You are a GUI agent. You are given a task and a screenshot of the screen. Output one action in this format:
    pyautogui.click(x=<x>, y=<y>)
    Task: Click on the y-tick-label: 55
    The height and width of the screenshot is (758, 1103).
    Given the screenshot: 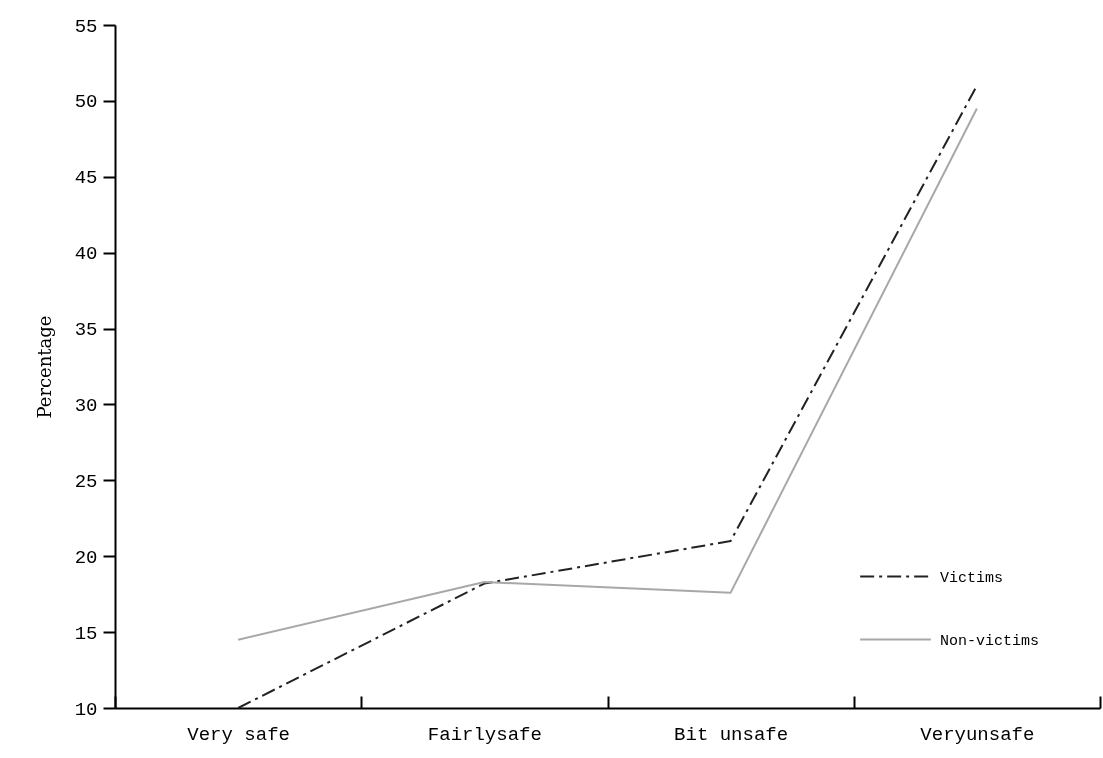 What is the action you would take?
    pyautogui.click(x=86, y=26)
    